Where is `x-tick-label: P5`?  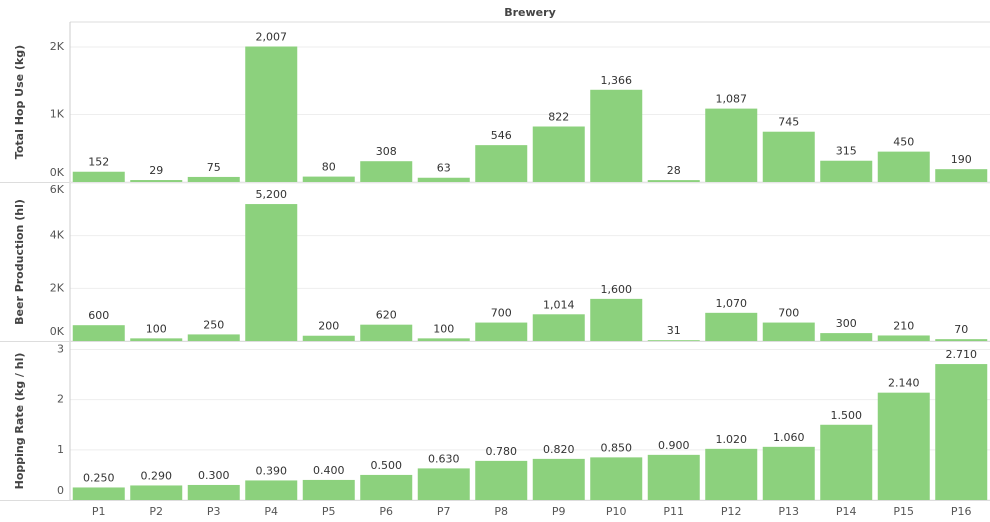
x-tick-label: P5 is located at coordinates (329, 511).